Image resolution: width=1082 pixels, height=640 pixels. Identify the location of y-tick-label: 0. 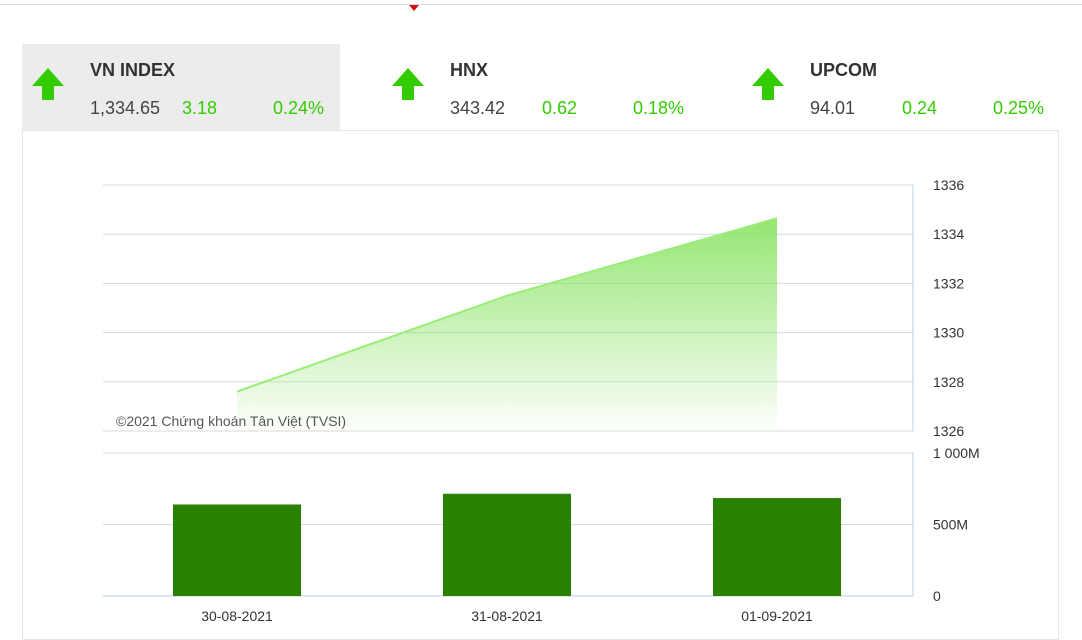
(937, 596).